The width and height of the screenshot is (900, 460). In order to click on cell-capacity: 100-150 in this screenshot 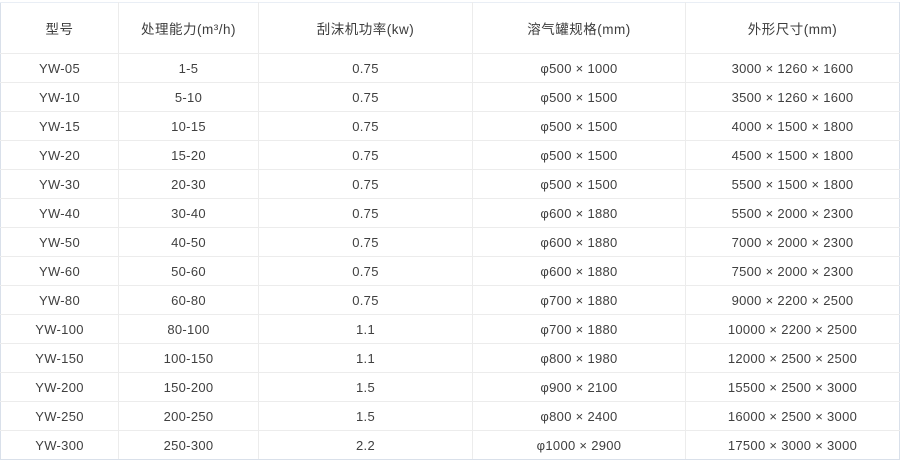, I will do `click(188, 358)`.